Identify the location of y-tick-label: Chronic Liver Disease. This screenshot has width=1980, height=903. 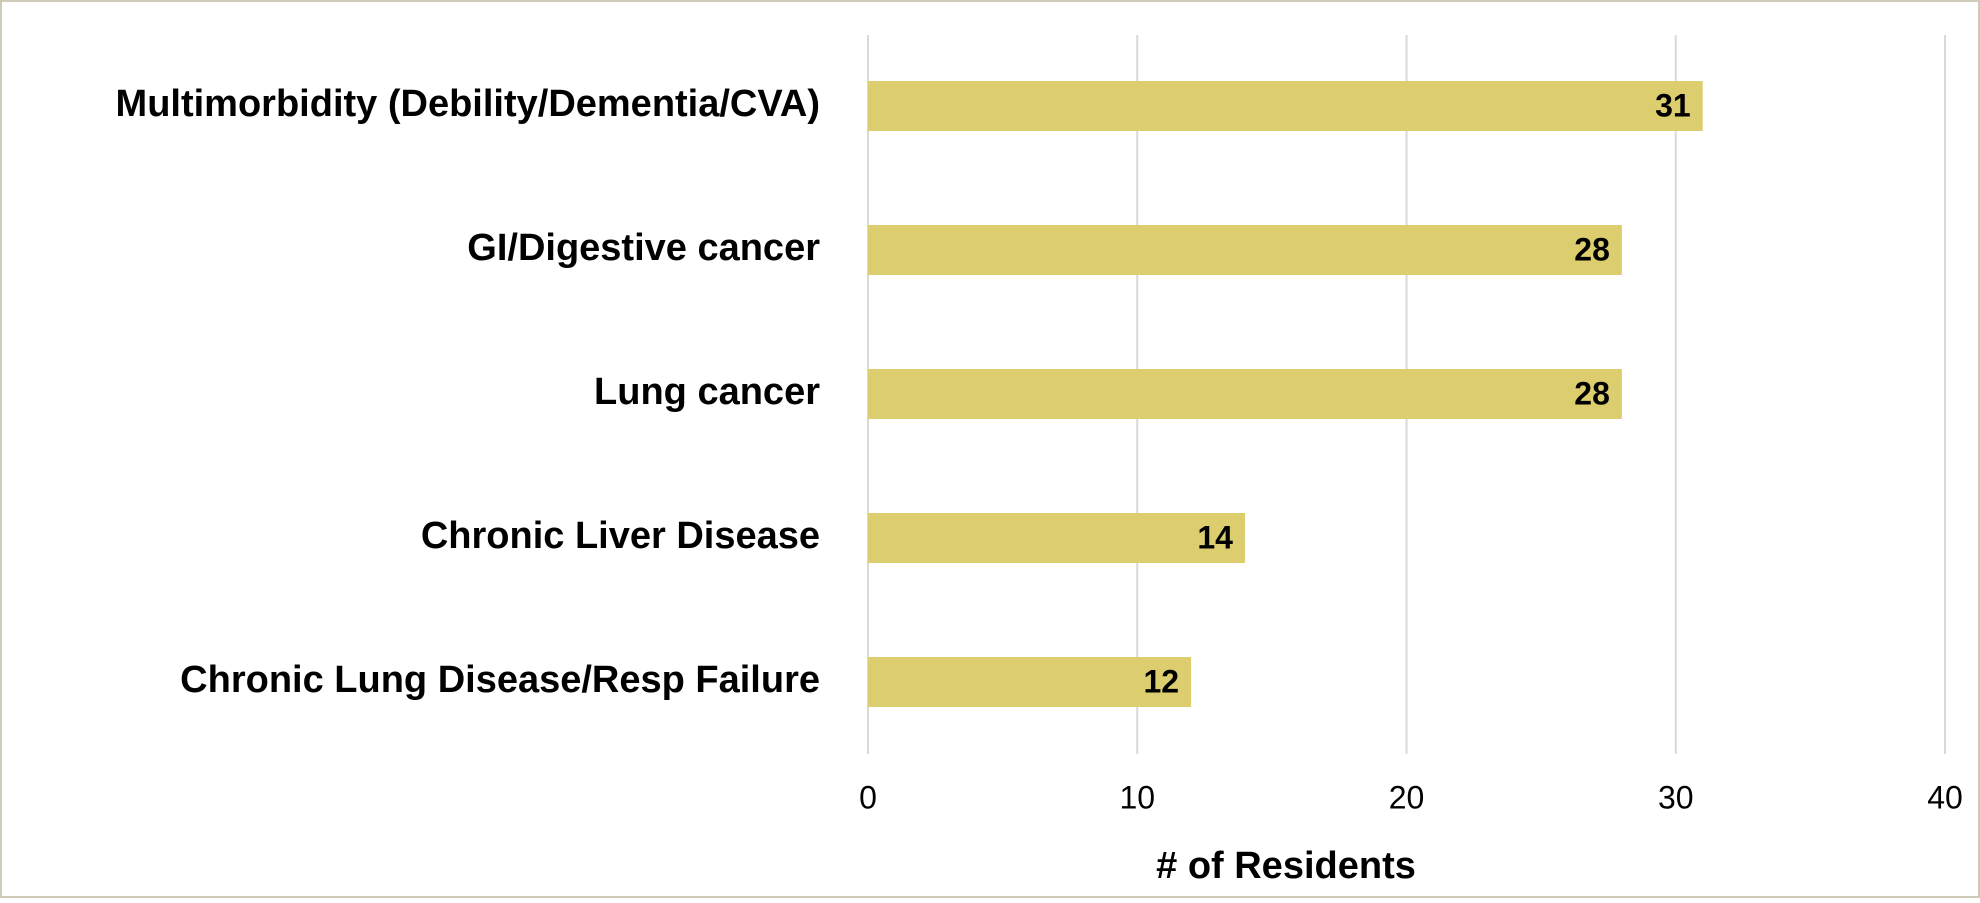
(620, 536).